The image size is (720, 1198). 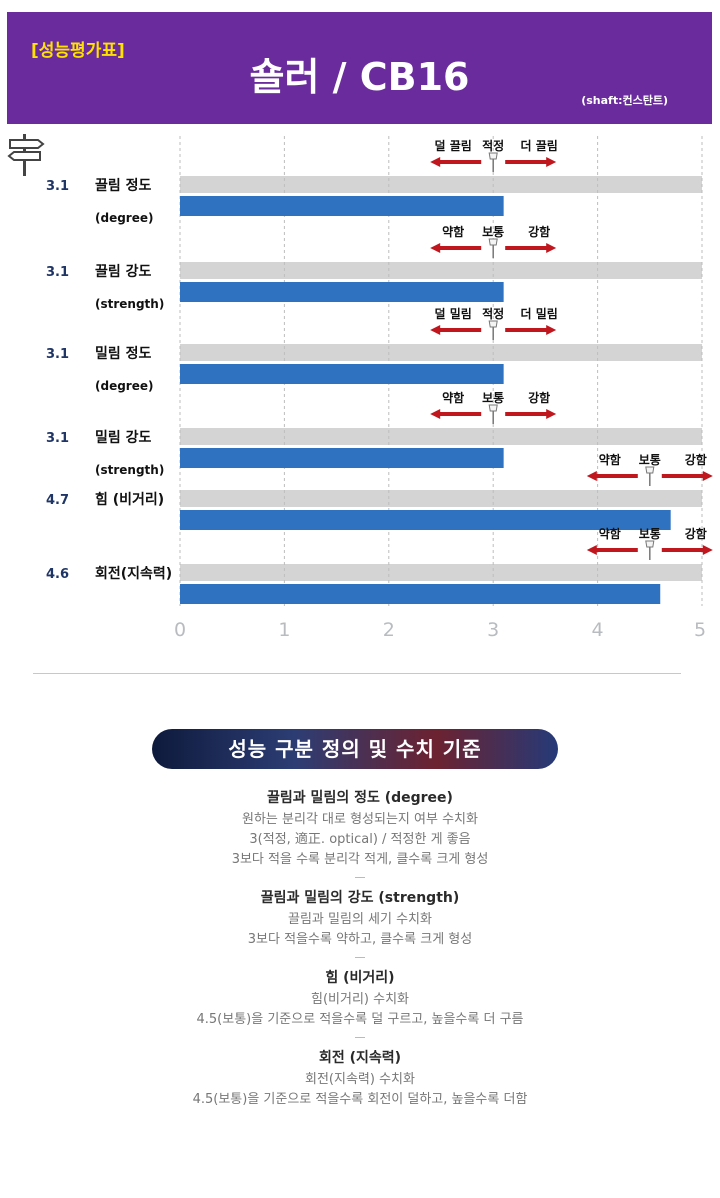 What do you see at coordinates (360, 1019) in the screenshot?
I see `definition-line: 4.5(보통)을 기준으로 적을수록 덜 구르고, 높을수록 더 구름` at bounding box center [360, 1019].